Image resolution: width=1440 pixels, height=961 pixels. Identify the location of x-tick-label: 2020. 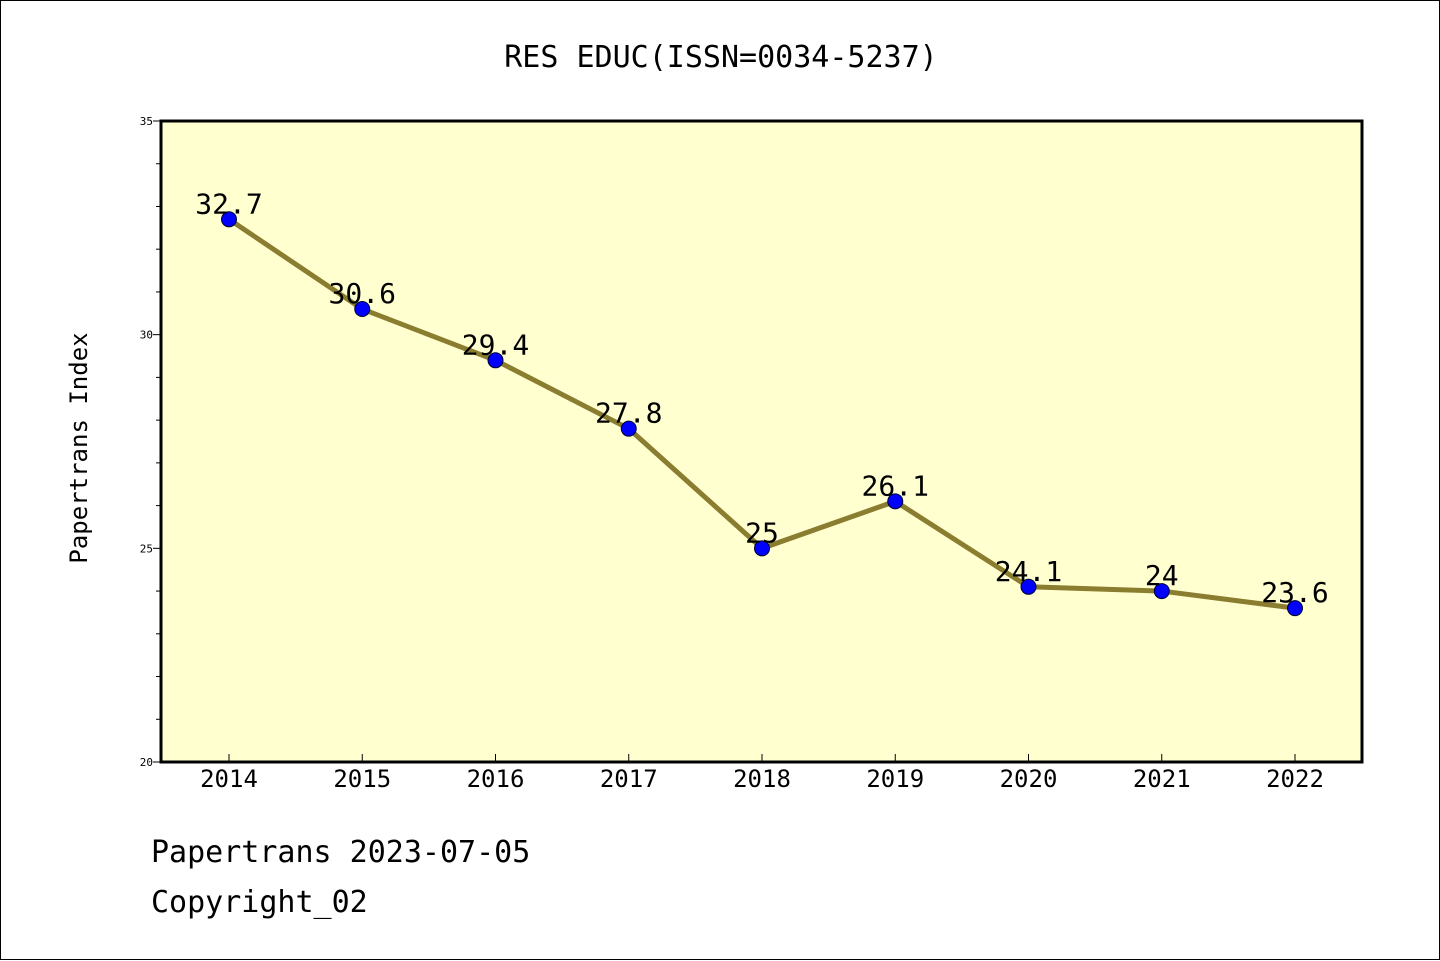
(1029, 779).